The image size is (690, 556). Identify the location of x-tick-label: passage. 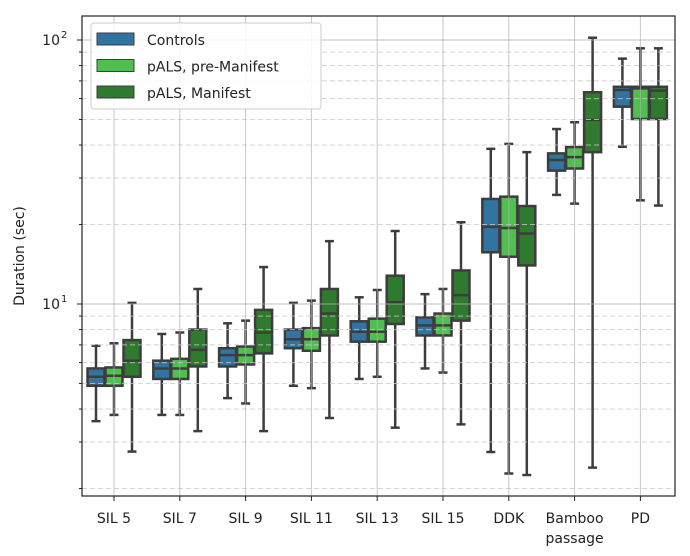
(575, 539).